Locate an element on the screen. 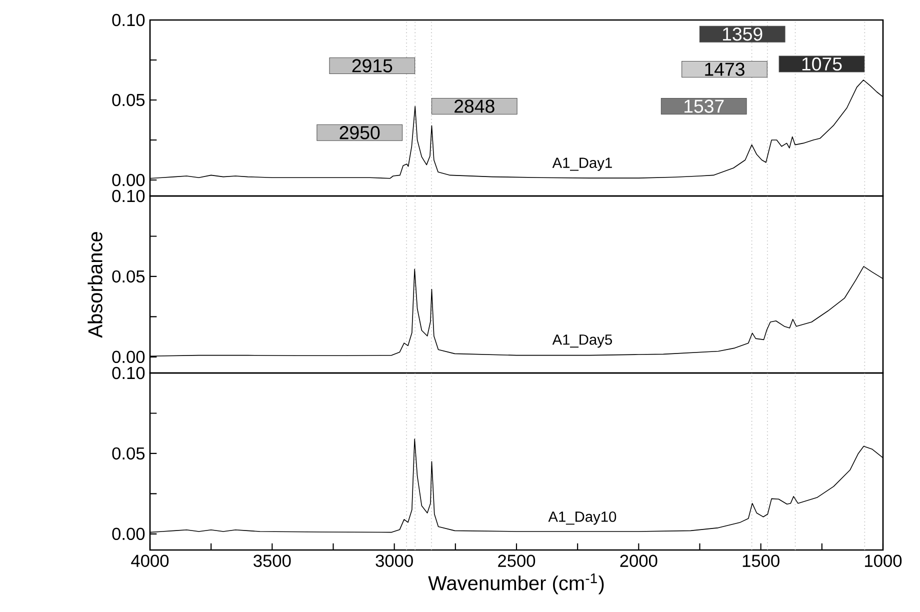 The height and width of the screenshot is (612, 920). x-tick-label: 2500 is located at coordinates (517, 560).